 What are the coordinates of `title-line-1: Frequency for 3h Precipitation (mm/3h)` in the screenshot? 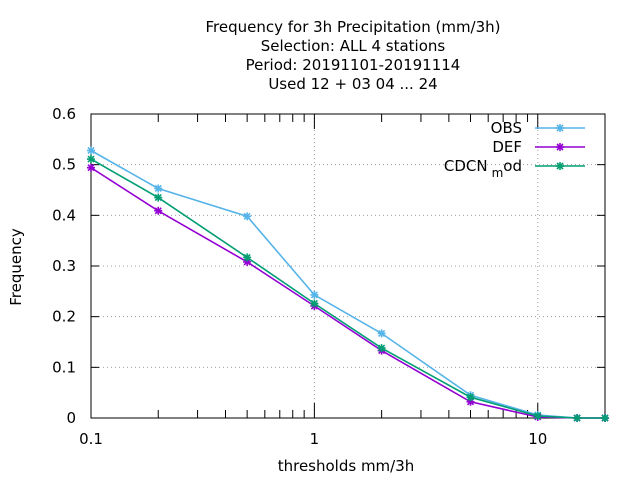 It's located at (352, 27).